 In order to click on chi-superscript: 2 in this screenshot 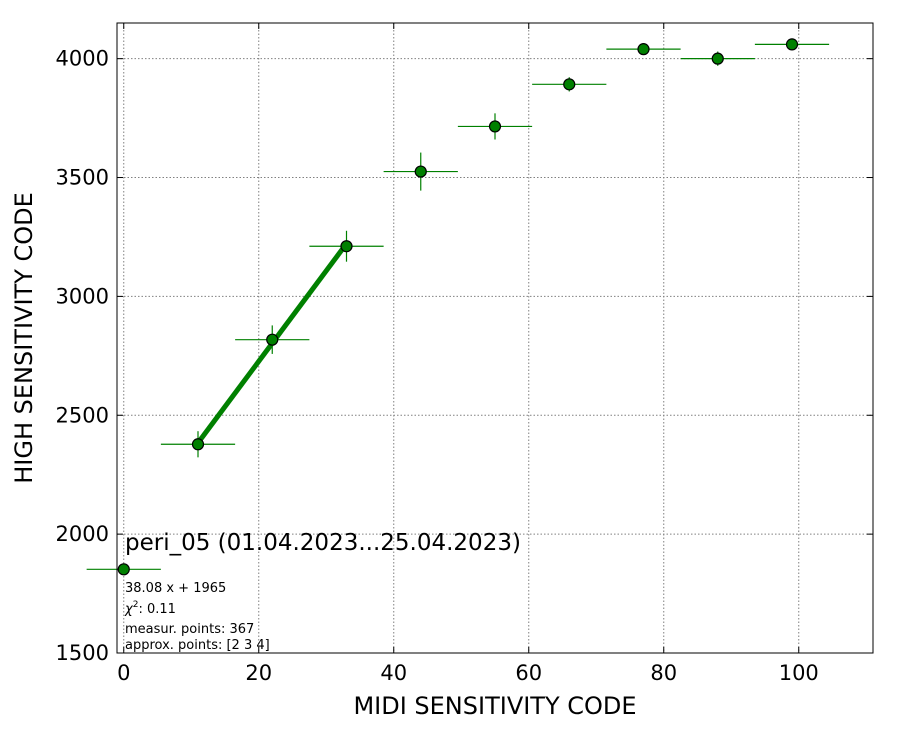, I will do `click(136, 605)`.